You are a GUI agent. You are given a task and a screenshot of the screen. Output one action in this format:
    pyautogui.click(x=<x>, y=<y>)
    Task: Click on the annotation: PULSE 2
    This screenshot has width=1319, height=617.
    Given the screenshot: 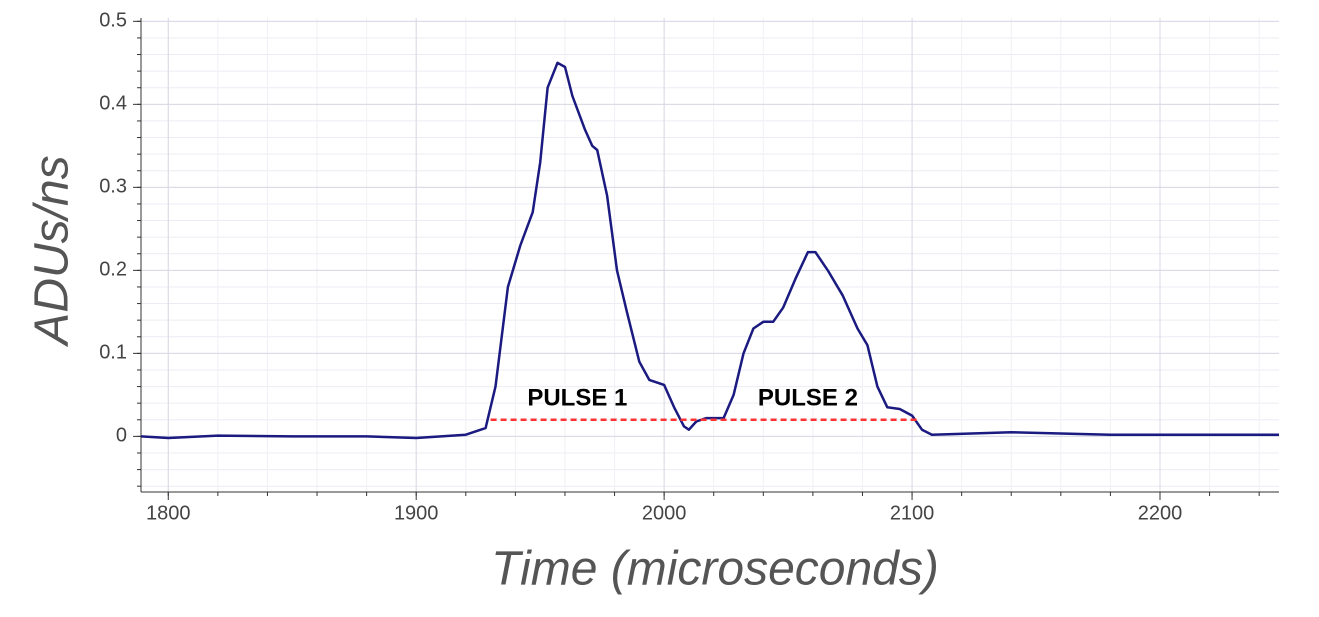 What is the action you would take?
    pyautogui.click(x=808, y=397)
    